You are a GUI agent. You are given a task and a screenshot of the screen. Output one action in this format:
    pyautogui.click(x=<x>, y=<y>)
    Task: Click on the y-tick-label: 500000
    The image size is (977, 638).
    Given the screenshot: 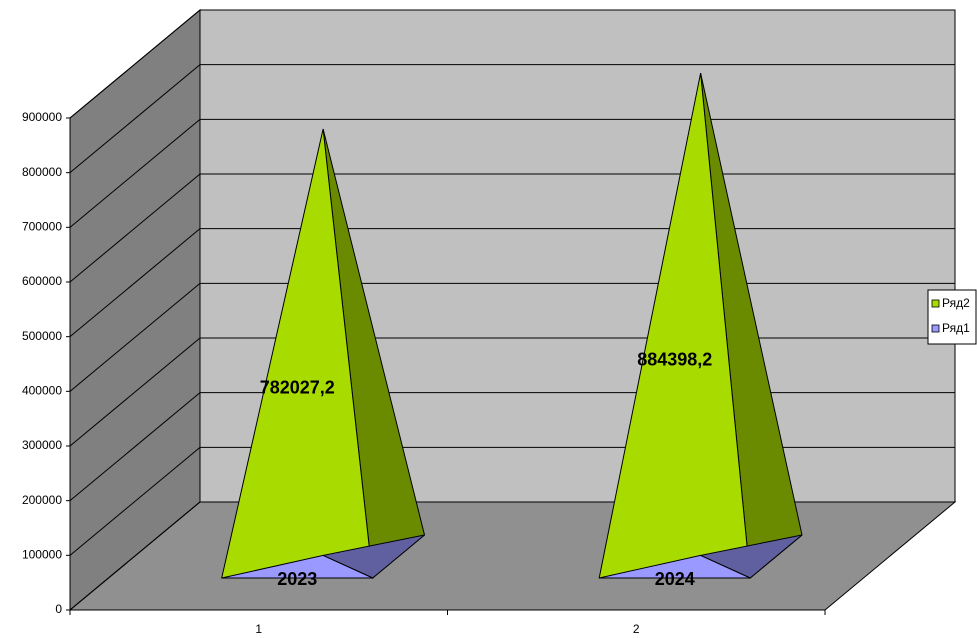 What is the action you would take?
    pyautogui.click(x=42, y=336)
    